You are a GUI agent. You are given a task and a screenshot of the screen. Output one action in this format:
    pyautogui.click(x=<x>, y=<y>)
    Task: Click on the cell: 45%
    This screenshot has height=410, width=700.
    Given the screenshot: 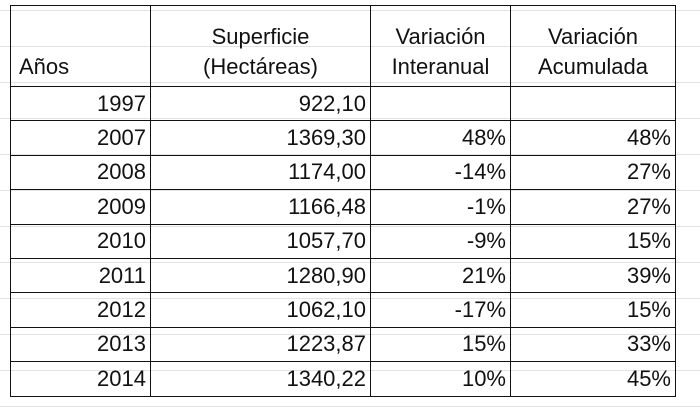 What is the action you would take?
    pyautogui.click(x=593, y=379)
    